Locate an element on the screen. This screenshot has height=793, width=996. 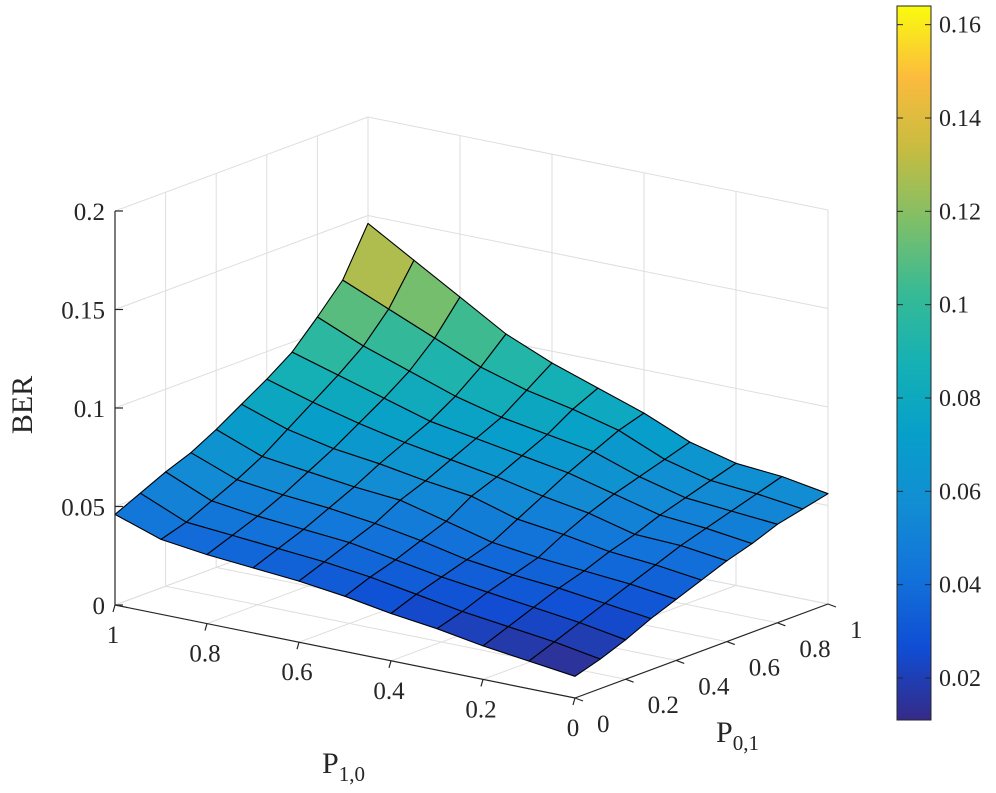
colorbar-tick-label: 0.12 is located at coordinates (960, 212).